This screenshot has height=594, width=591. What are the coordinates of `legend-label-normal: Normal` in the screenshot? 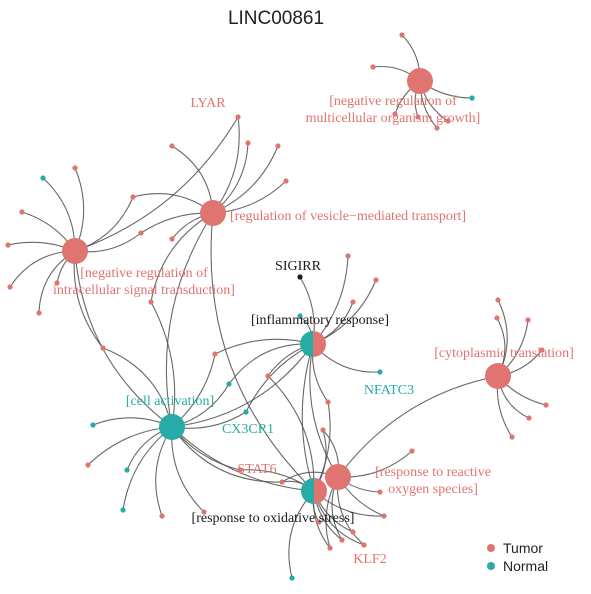 It's located at (525, 566).